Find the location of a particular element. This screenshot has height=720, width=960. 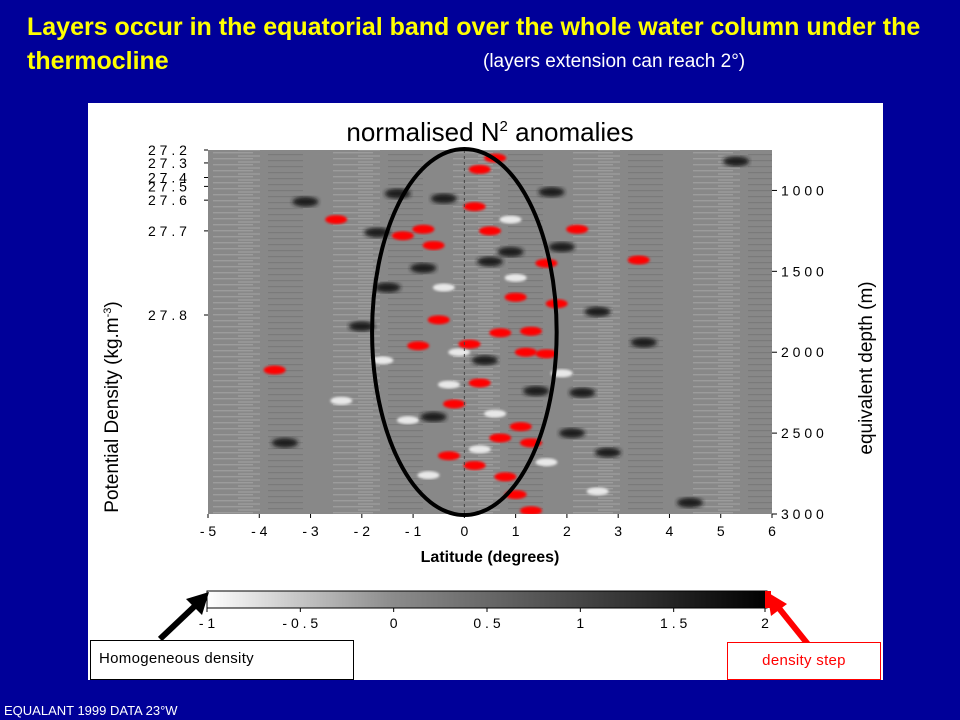

density-step-callout: density step is located at coordinates (804, 661).